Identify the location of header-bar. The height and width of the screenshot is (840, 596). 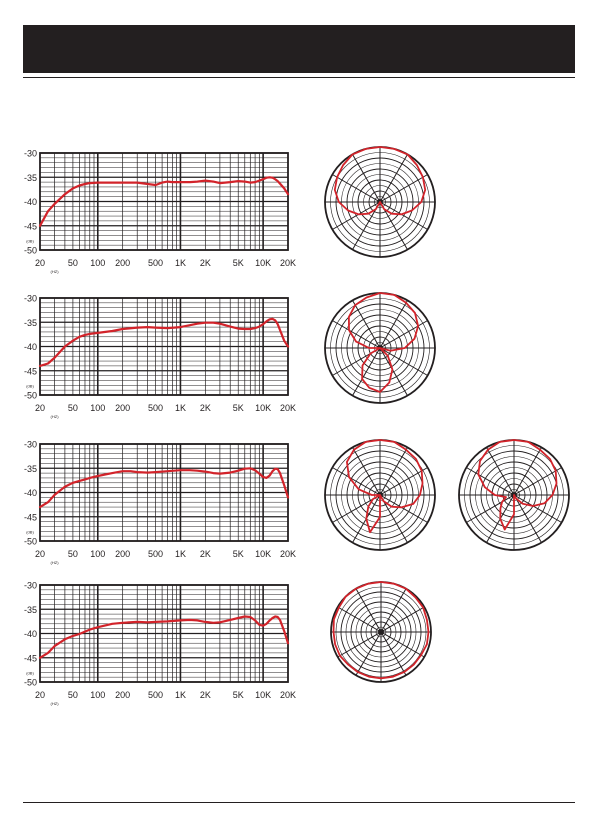
(299, 49).